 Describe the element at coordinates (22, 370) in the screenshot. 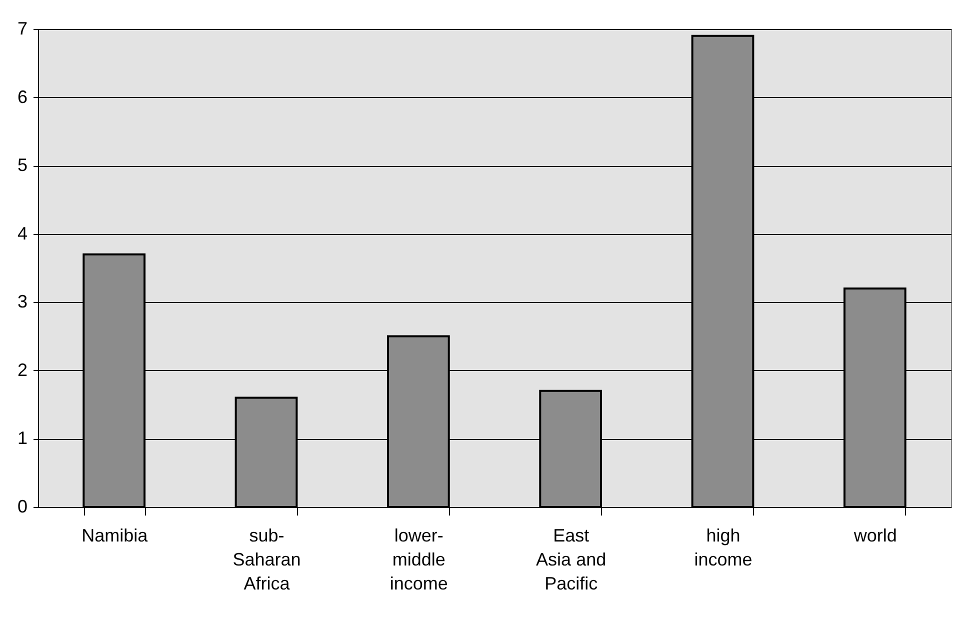

I see `y-tick-label: 2` at that location.